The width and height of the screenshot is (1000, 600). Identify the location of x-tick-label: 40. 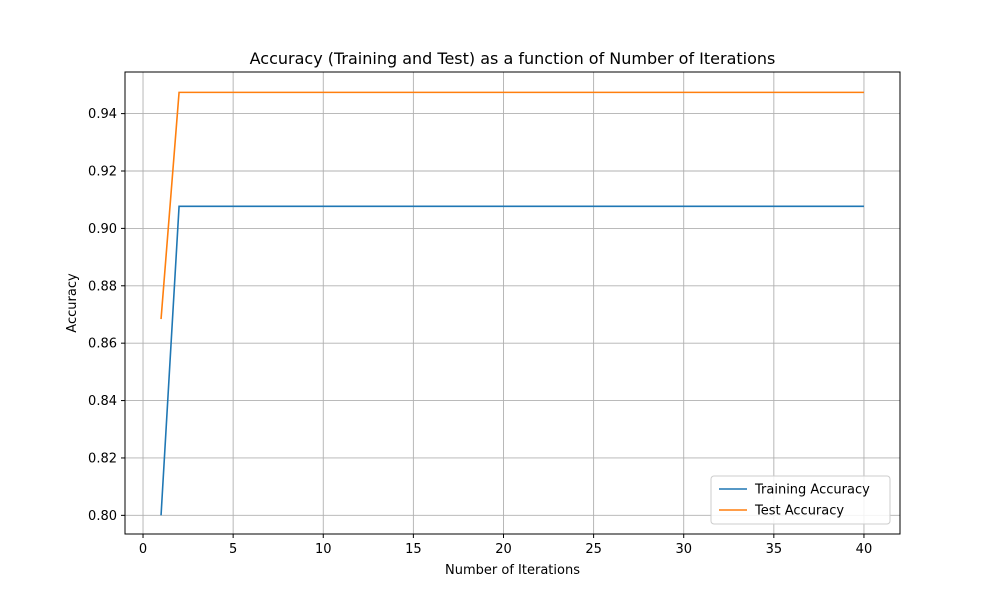
(864, 549).